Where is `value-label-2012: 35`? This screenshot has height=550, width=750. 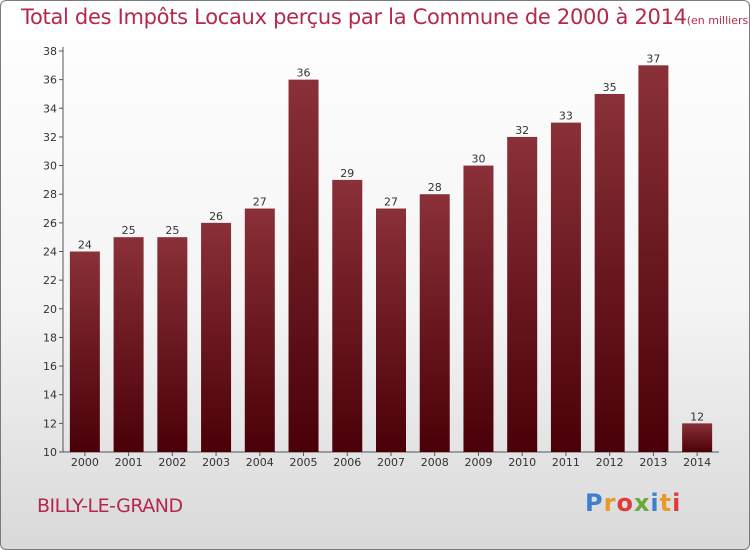 value-label-2012: 35 is located at coordinates (610, 87).